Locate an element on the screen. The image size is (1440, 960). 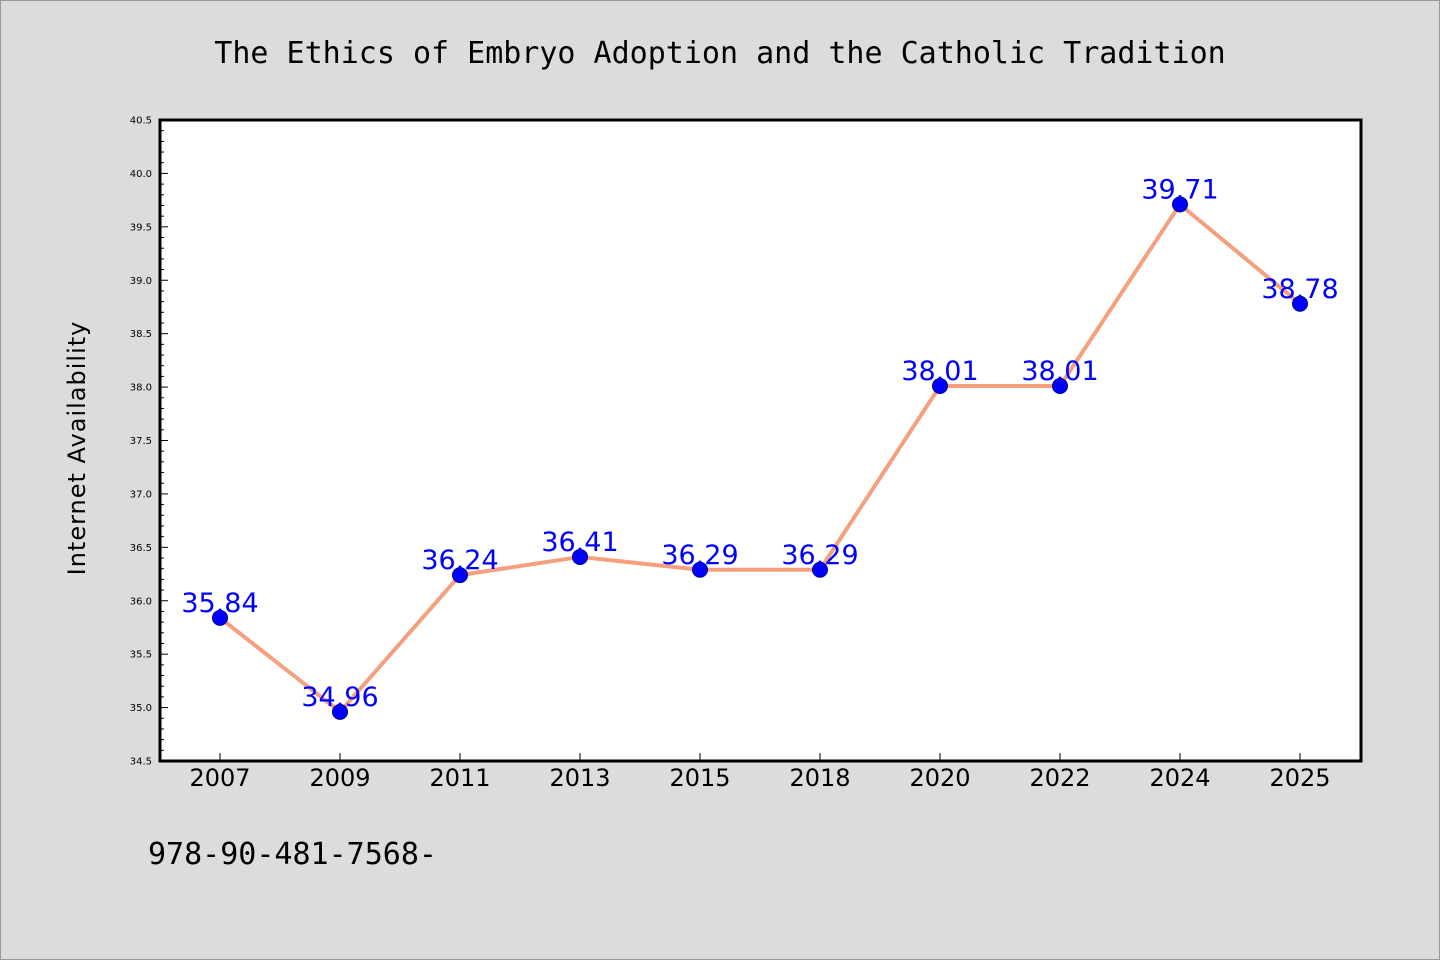
y-tick-label: 37.5 is located at coordinates (141, 441).